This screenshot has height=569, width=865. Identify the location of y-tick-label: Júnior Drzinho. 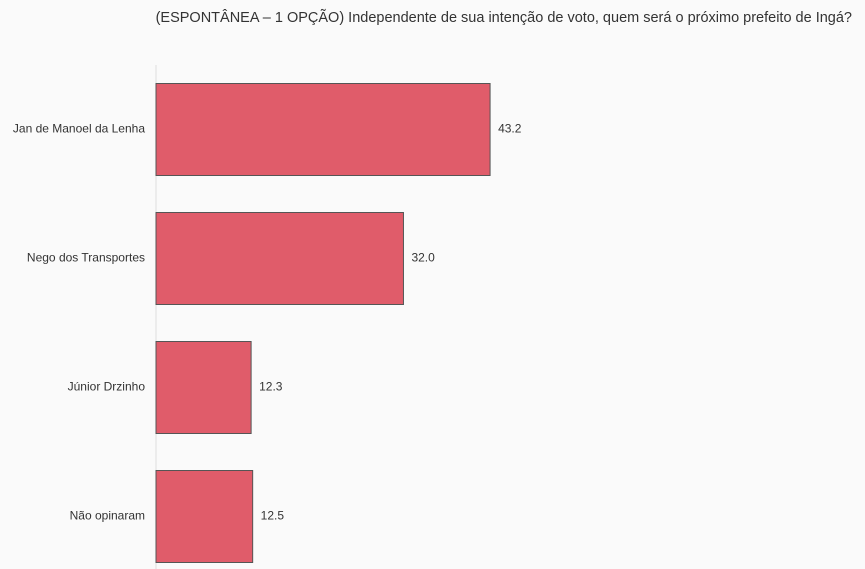
(107, 387).